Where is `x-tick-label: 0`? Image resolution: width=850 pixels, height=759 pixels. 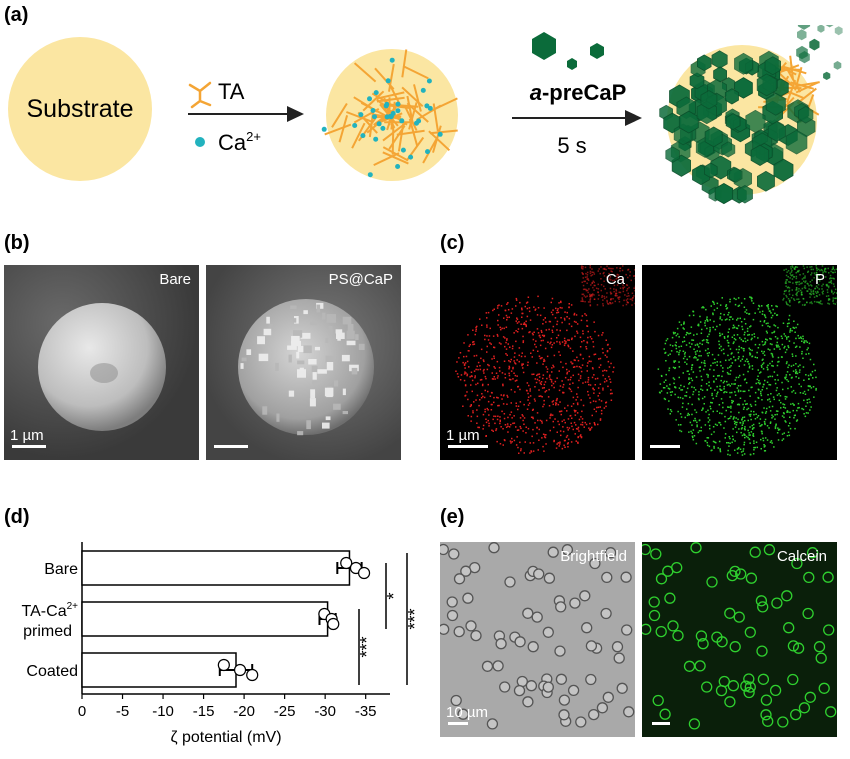
x-tick-label: 0 is located at coordinates (82, 711).